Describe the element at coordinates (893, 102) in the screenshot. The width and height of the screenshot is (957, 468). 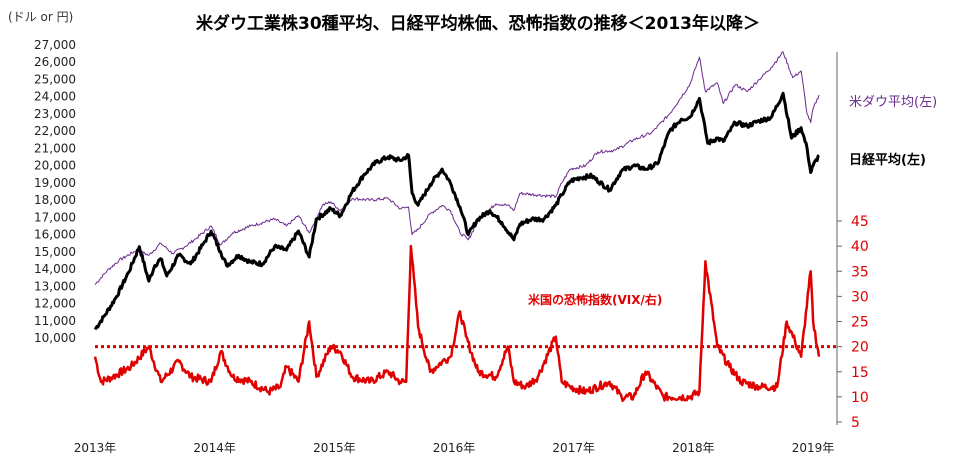
I see `series-label-dow: 米ダウ平均(左)` at that location.